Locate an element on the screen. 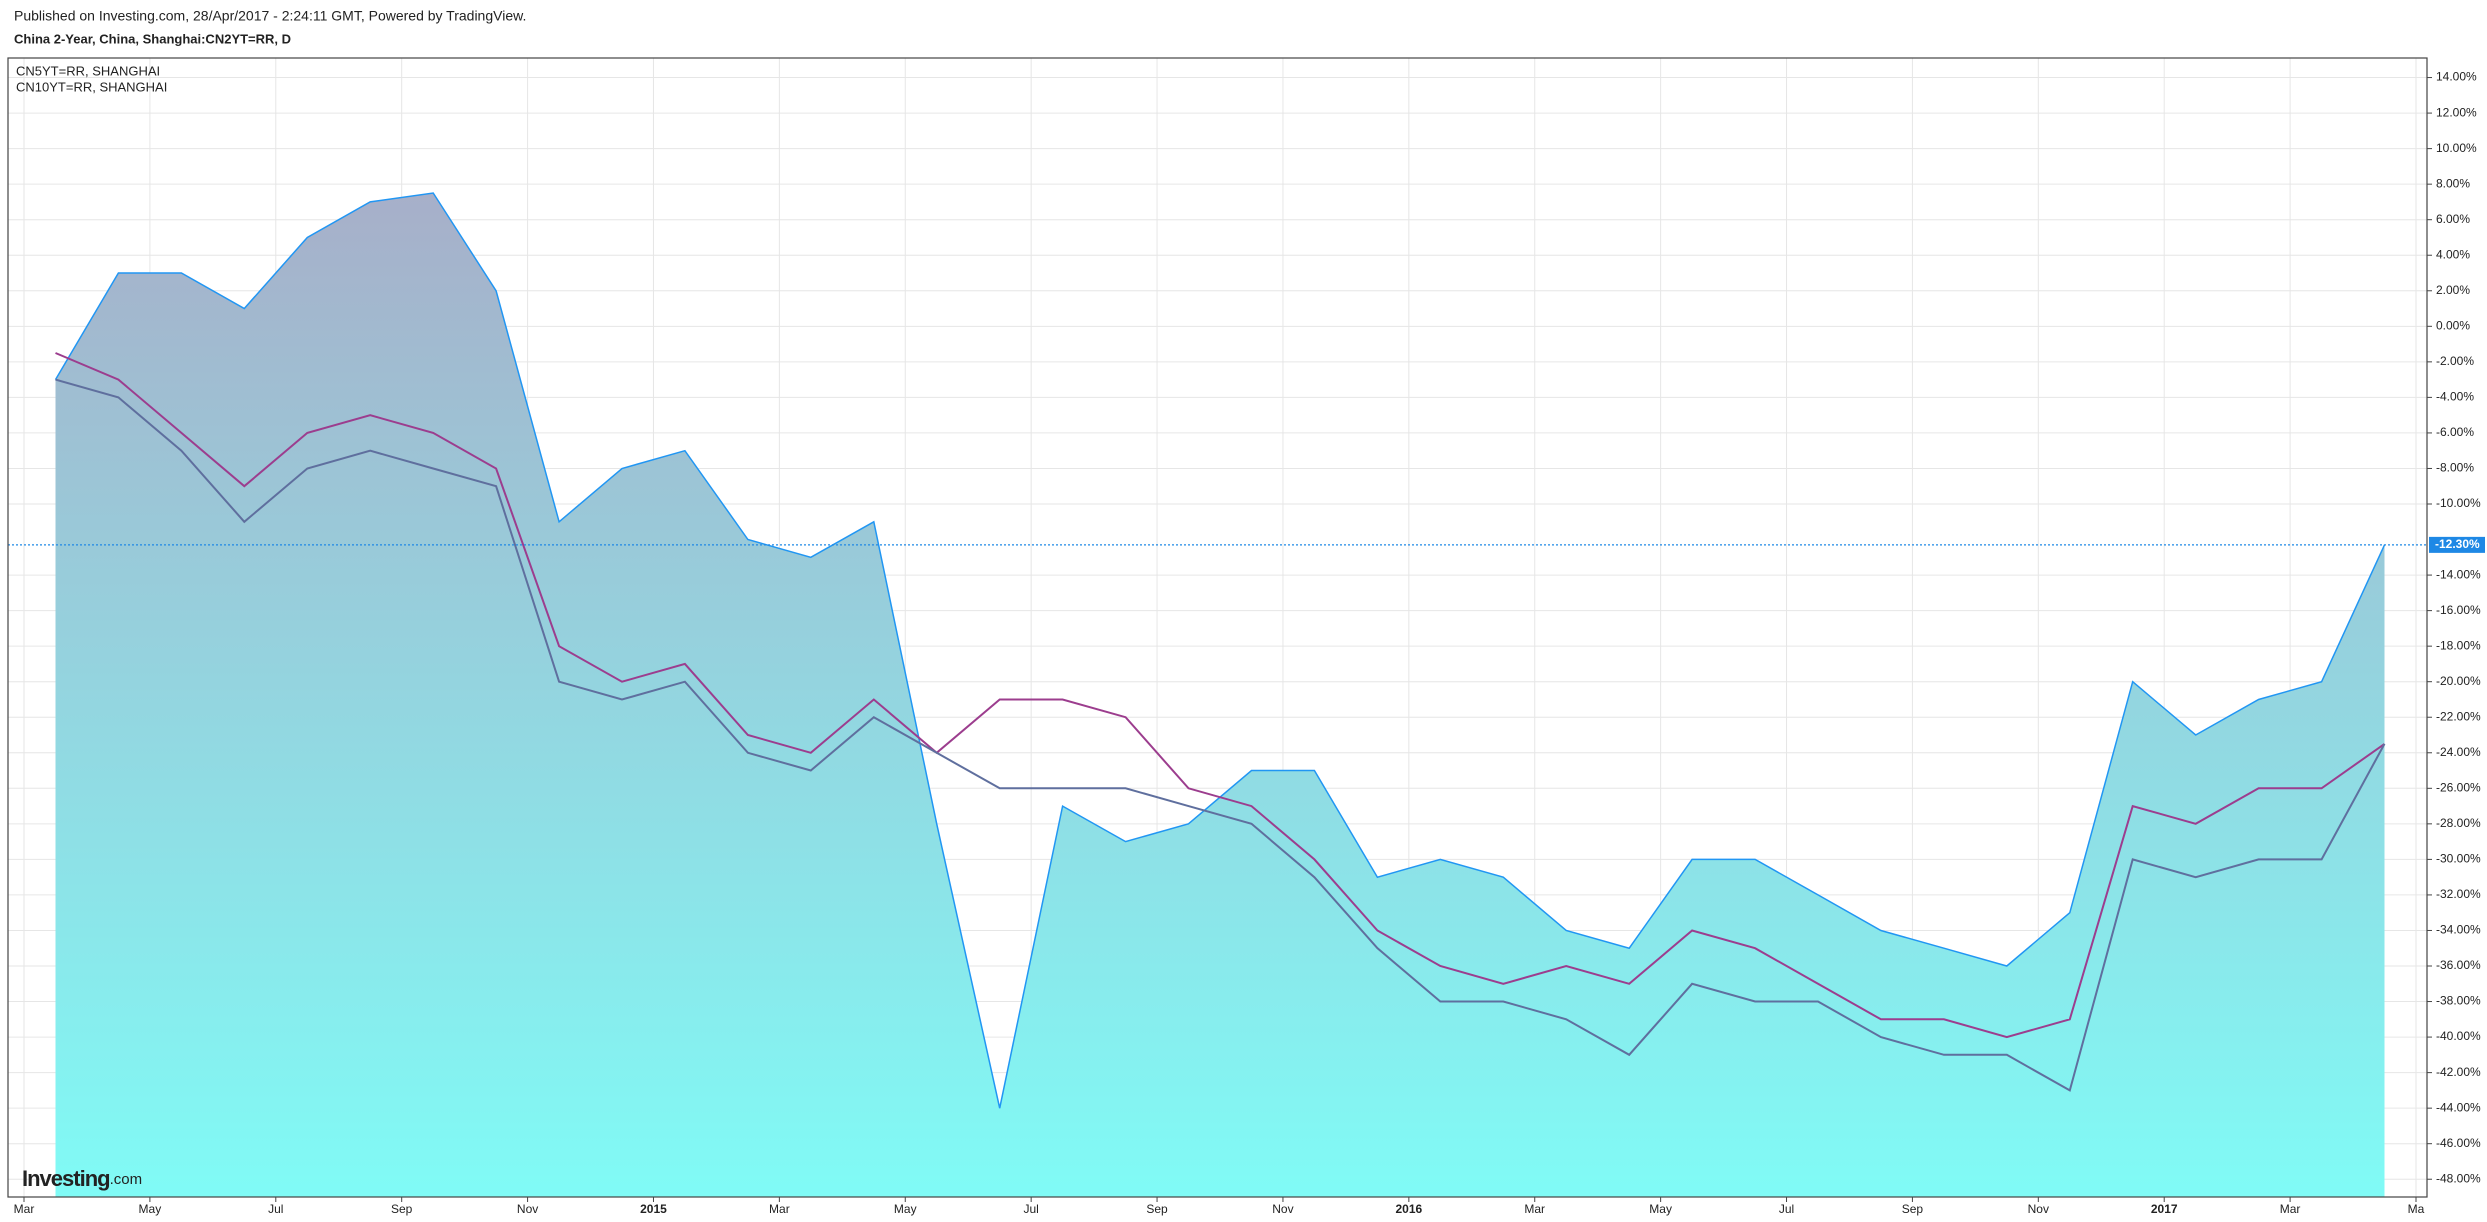 Image resolution: width=2487 pixels, height=1222 pixels. y-tick-label: -46.00% is located at coordinates (2458, 1143).